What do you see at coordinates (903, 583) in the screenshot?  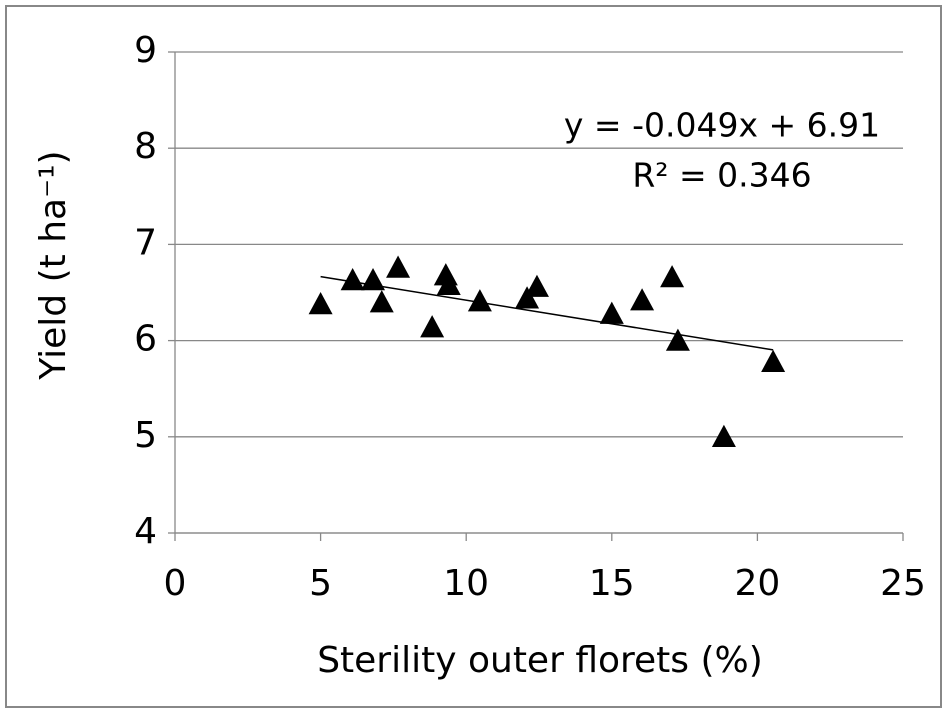 I see `x-tick-label: 25` at bounding box center [903, 583].